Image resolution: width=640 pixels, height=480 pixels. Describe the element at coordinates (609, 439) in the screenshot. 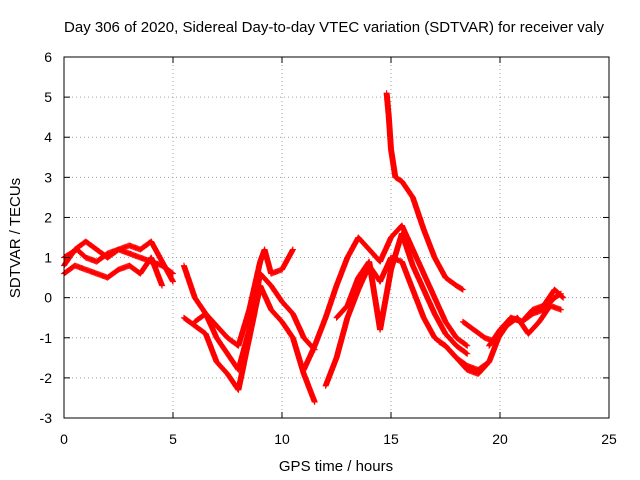

I see `x-tick-label: 25` at that location.